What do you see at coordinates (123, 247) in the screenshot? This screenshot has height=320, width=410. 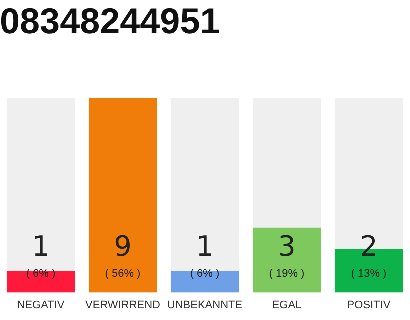 I see `data-label: 9` at bounding box center [123, 247].